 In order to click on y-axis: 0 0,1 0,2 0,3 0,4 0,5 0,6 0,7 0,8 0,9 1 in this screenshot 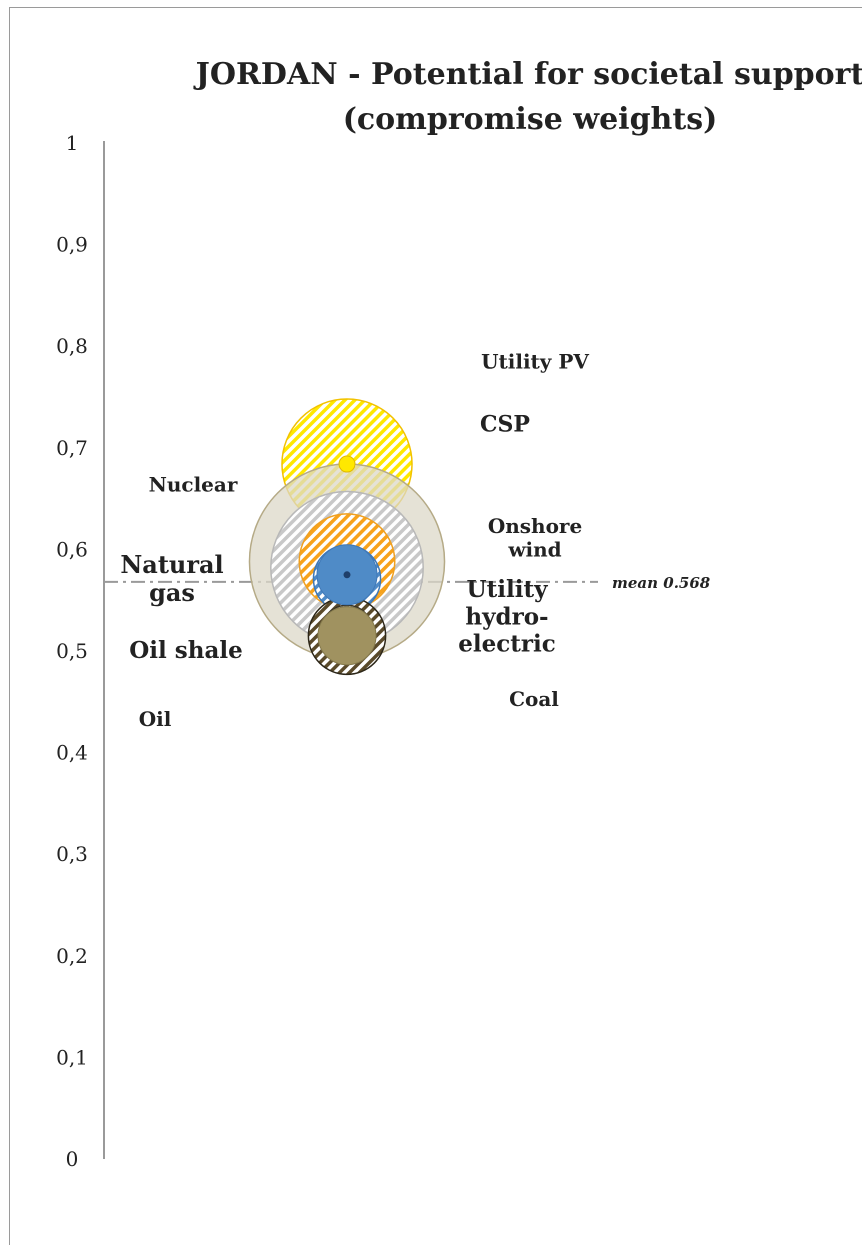, I will do `click(80, 651)`.